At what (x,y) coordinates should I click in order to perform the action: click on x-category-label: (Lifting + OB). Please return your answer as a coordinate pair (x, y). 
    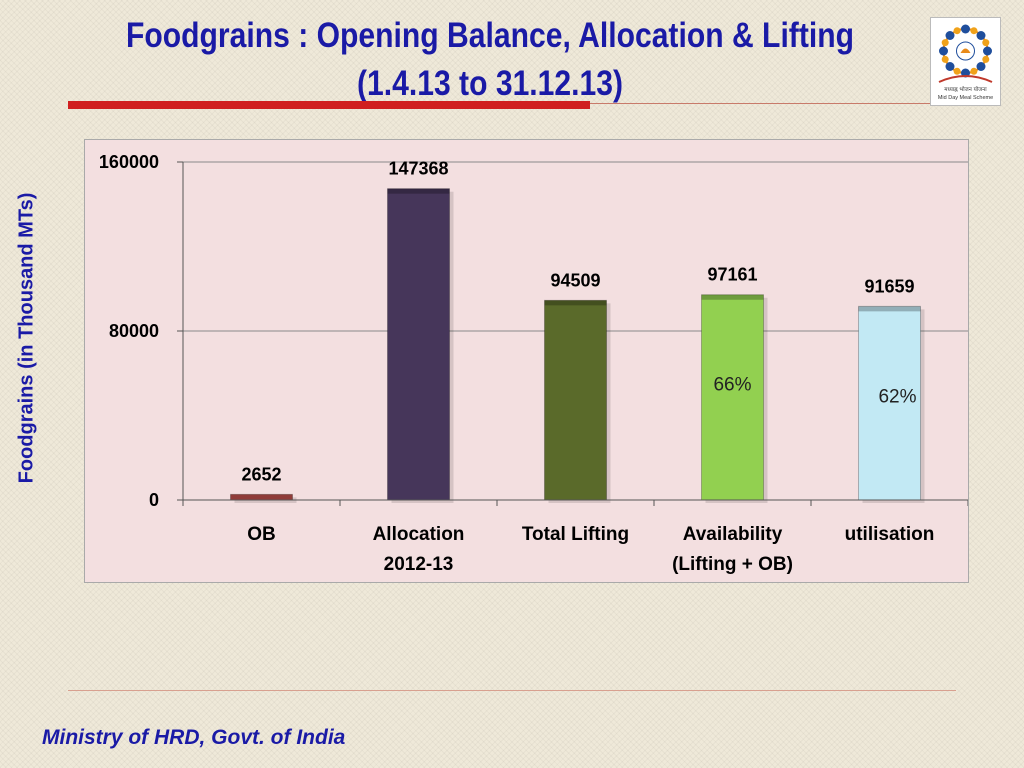
    Looking at the image, I should click on (732, 564).